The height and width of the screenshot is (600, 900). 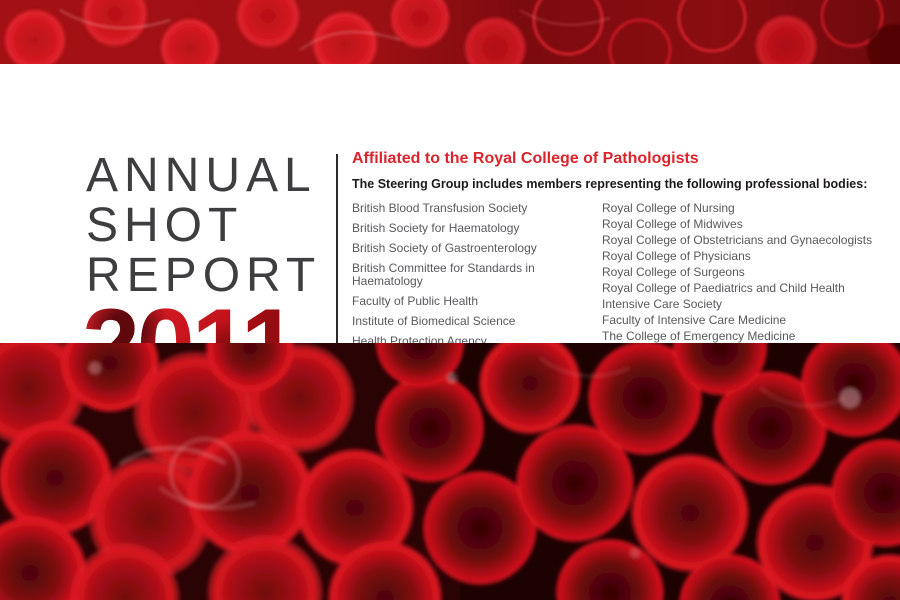 What do you see at coordinates (337, 264) in the screenshot?
I see `vertical-divider` at bounding box center [337, 264].